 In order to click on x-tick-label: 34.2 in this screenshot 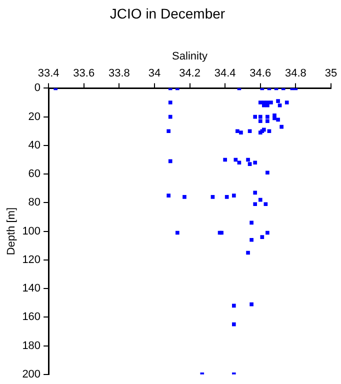, I will do `click(189, 74)`.